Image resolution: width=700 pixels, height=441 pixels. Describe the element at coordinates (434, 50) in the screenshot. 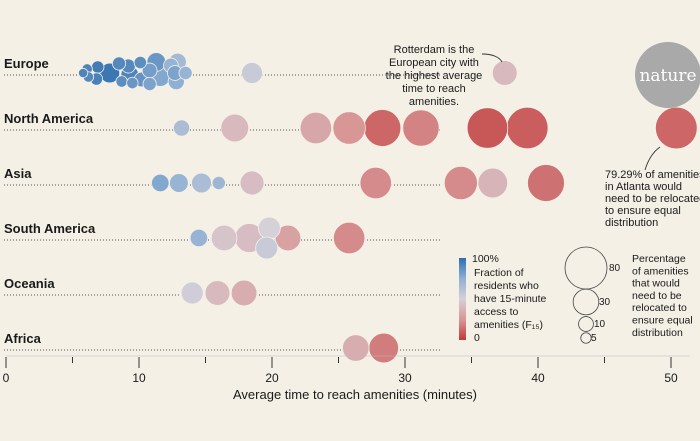

I see `annotation-rotterdam-line: Rotterdam is the` at that location.